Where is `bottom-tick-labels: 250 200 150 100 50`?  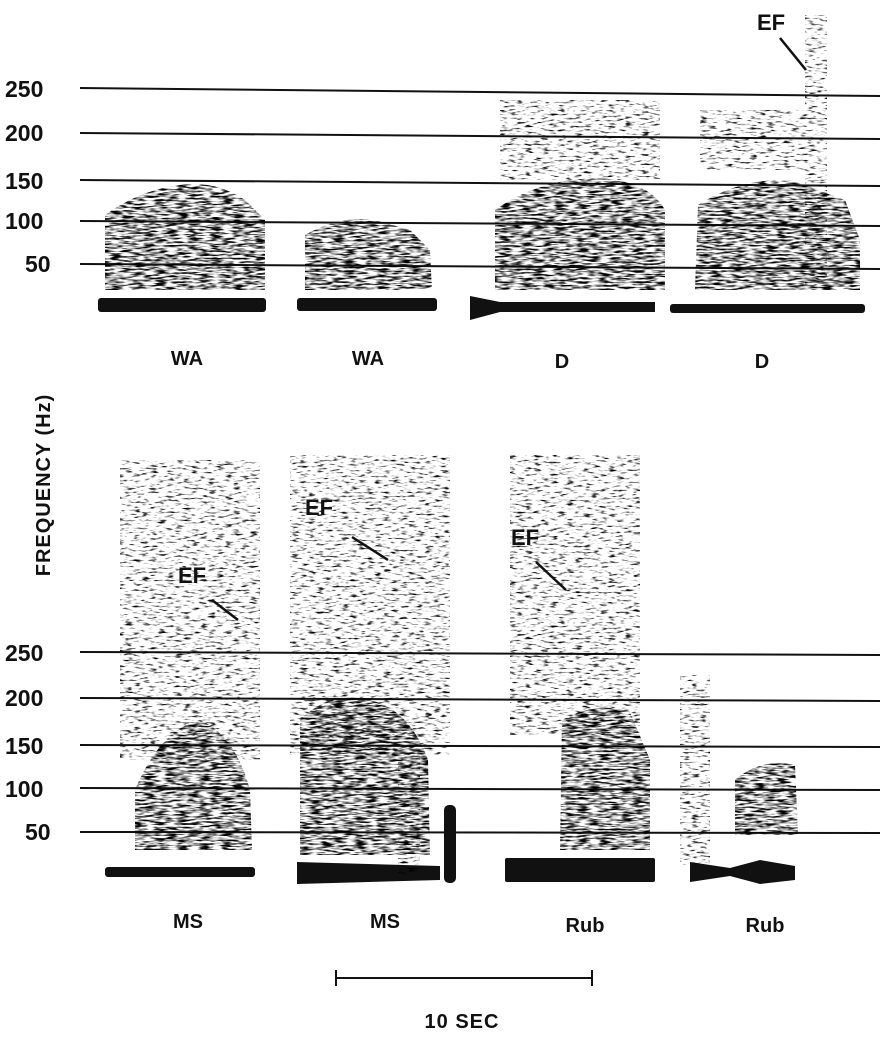
bottom-tick-labels: 250 200 150 100 50 is located at coordinates (28, 742).